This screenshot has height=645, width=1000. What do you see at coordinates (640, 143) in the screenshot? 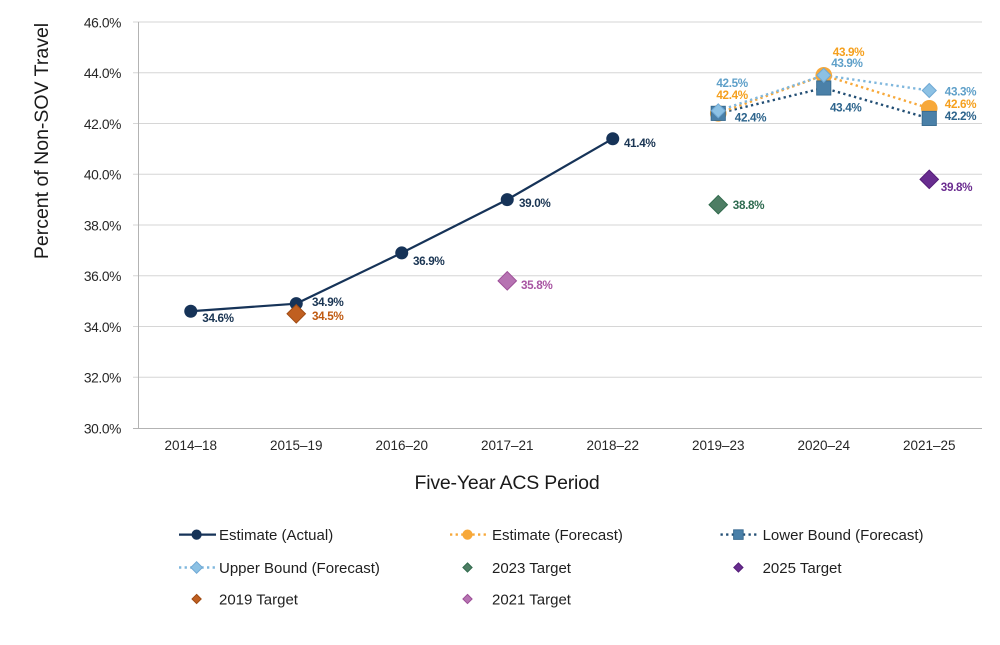
I see `svg-text: 41.4%` at bounding box center [640, 143].